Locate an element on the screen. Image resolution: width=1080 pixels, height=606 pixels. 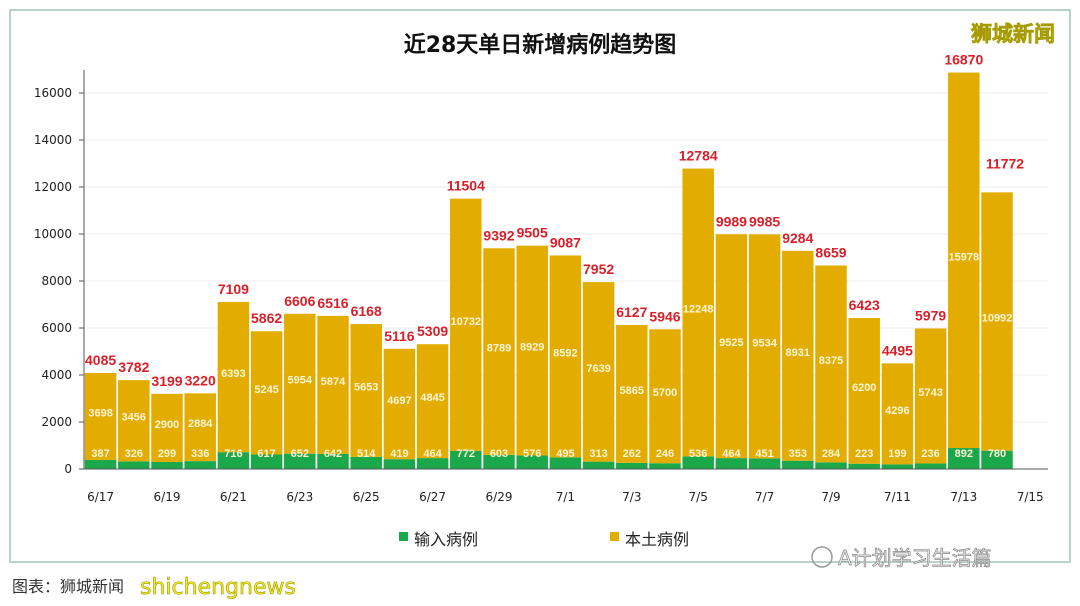
bar-group-6/20: 336 2884 3220 is located at coordinates (200, 420).